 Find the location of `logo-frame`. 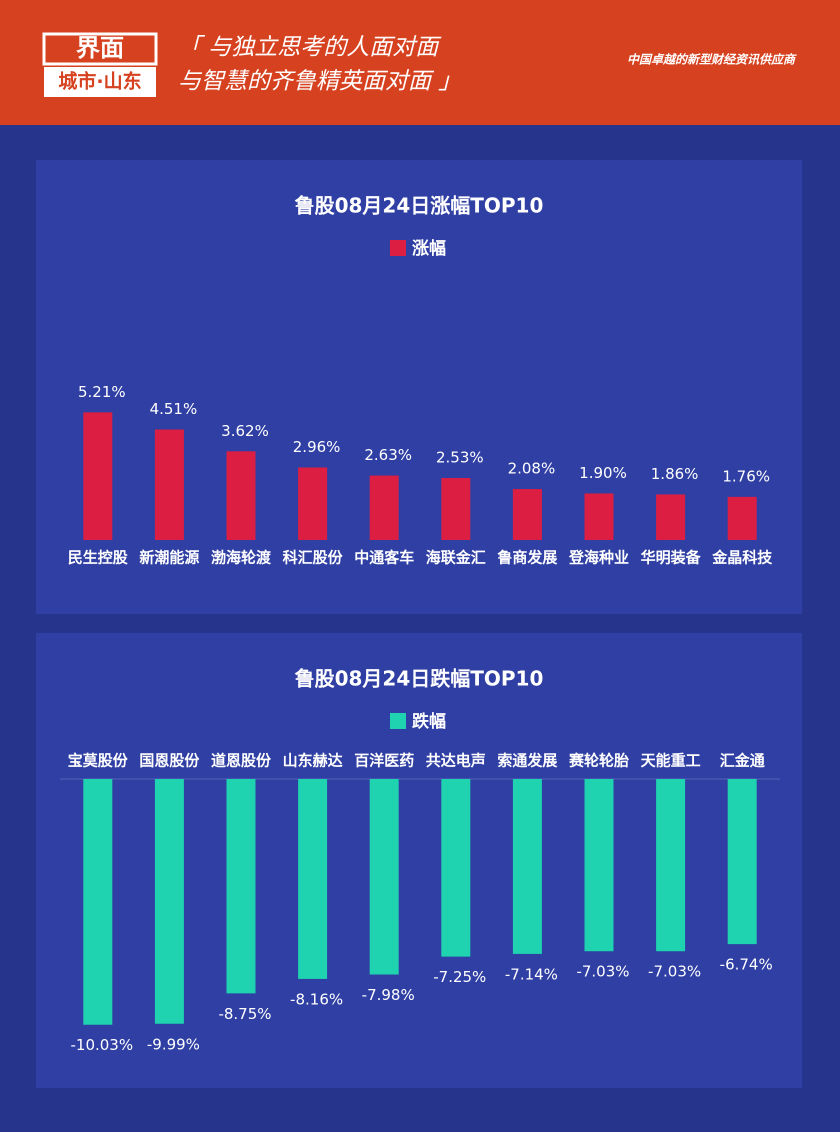

logo-frame is located at coordinates (100, 49).